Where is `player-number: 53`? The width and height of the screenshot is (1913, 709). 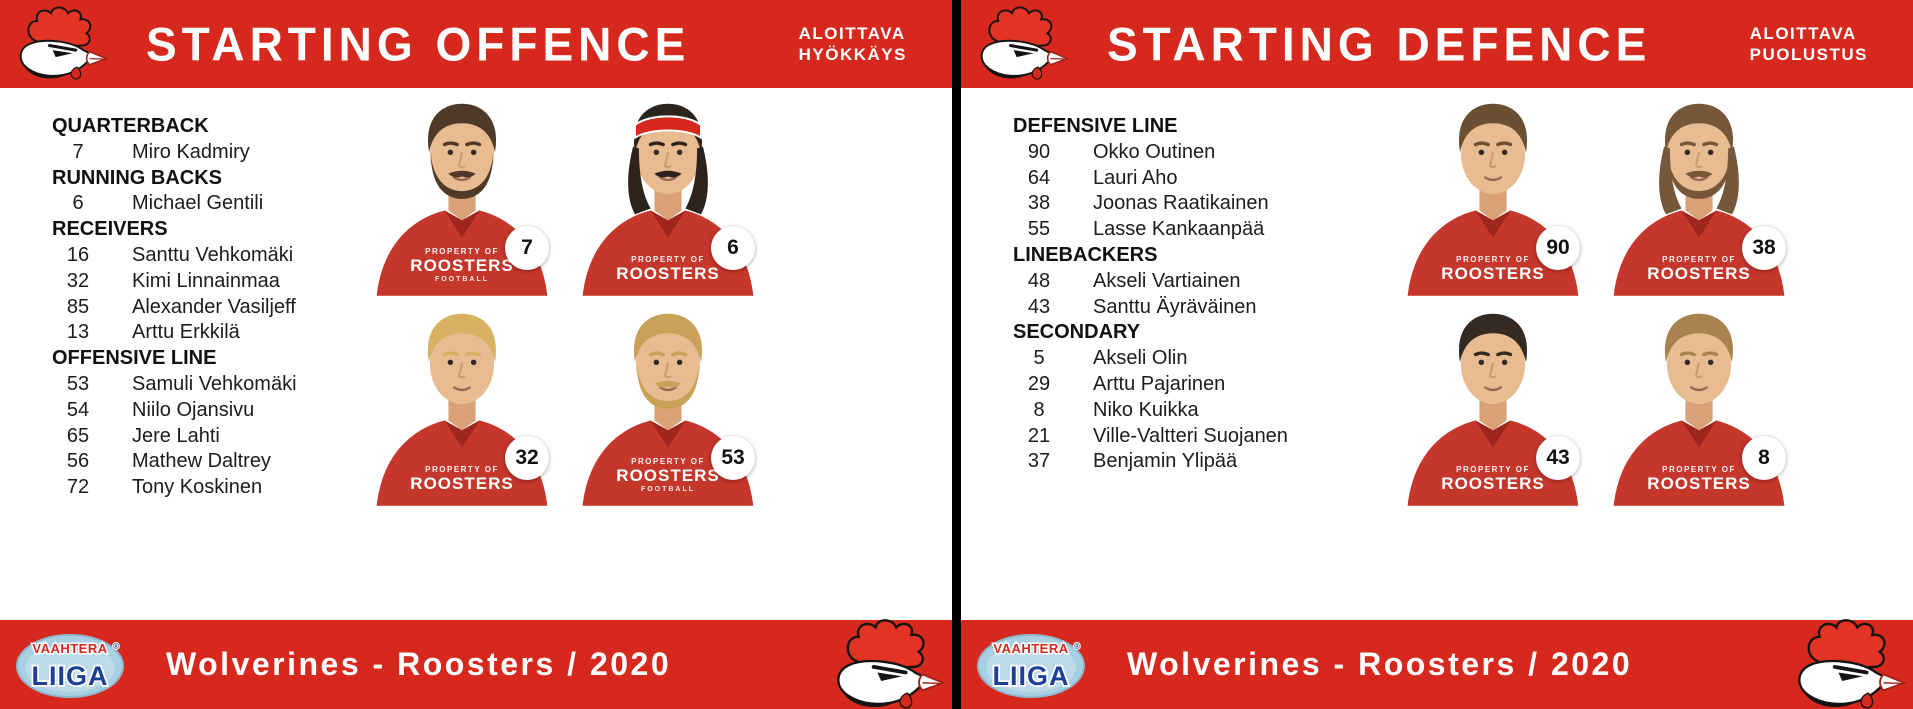 player-number: 53 is located at coordinates (78, 383).